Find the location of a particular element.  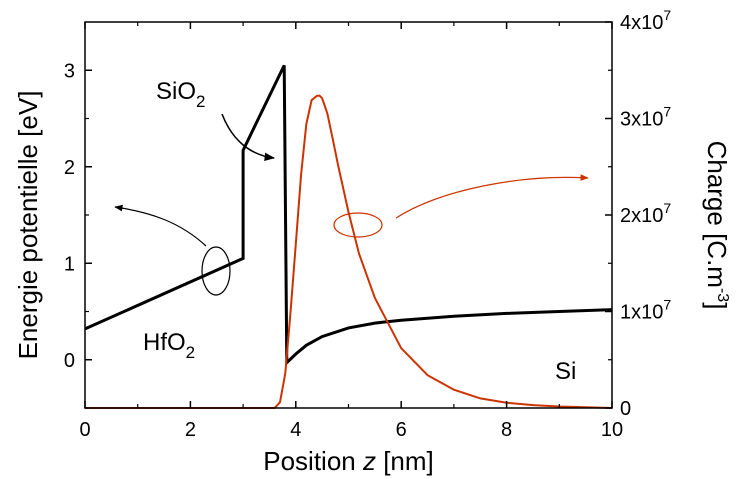

x-tick-label: 0 is located at coordinates (84, 430).